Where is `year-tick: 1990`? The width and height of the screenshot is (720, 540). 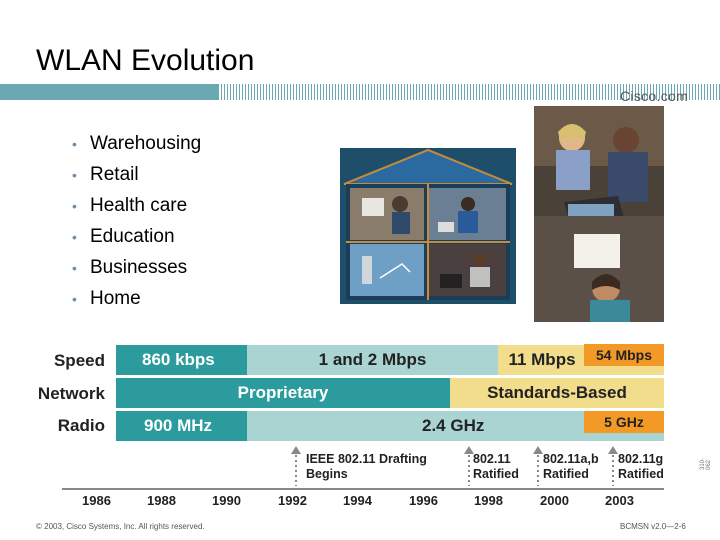
year-tick: 1990 is located at coordinates (226, 500).